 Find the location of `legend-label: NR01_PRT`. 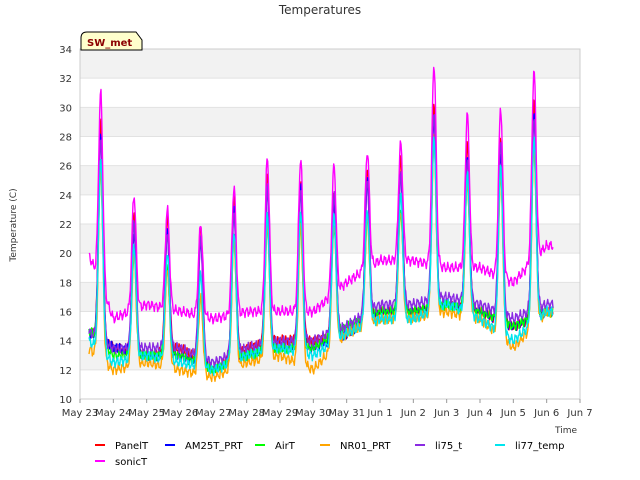

legend-label: NR01_PRT is located at coordinates (365, 446).